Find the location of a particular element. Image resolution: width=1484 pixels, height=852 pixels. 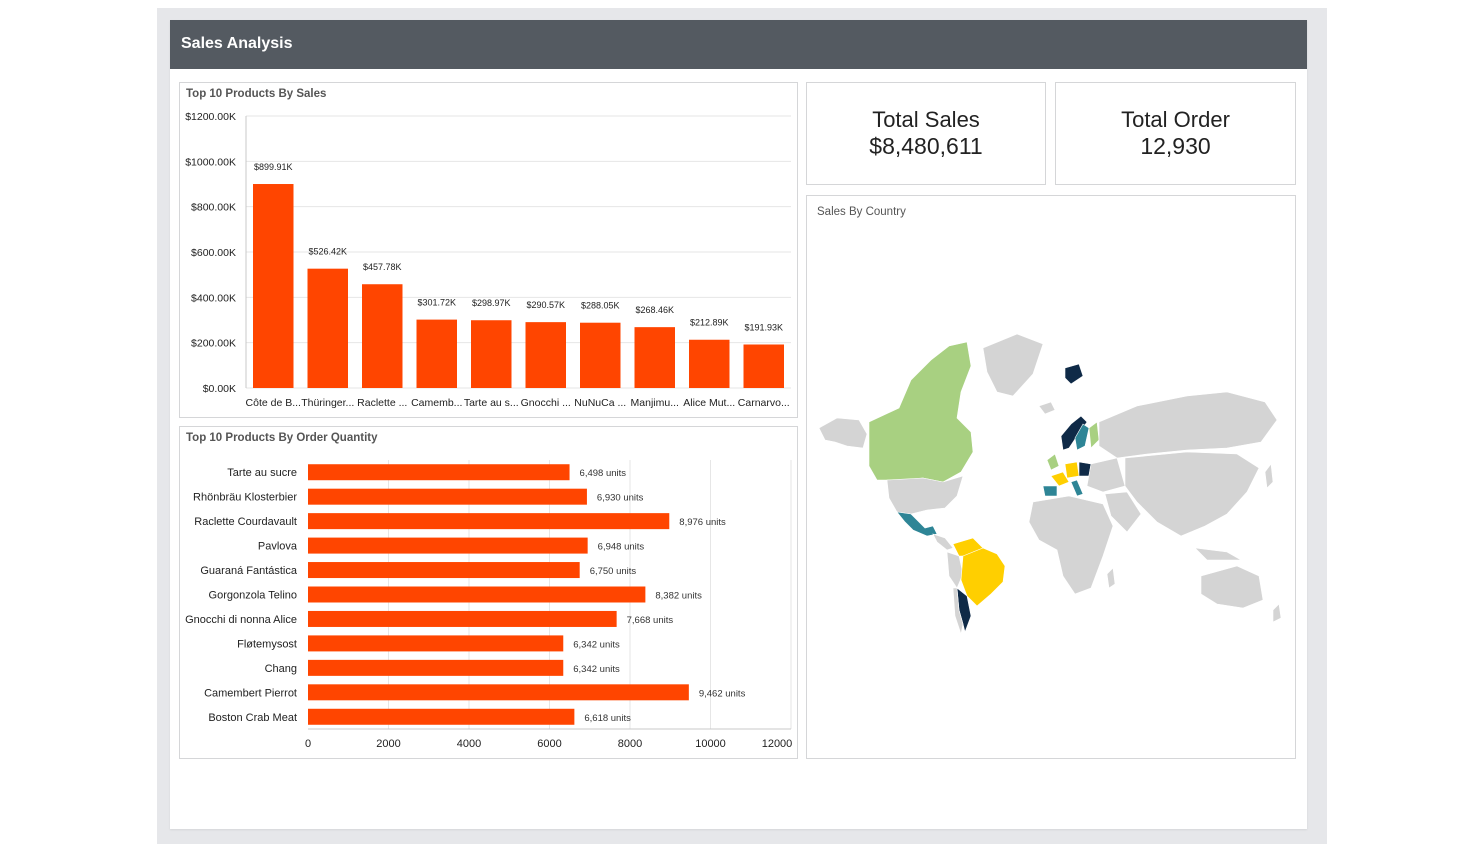

total-order-card: Total Order 12,930 is located at coordinates (1175, 133).